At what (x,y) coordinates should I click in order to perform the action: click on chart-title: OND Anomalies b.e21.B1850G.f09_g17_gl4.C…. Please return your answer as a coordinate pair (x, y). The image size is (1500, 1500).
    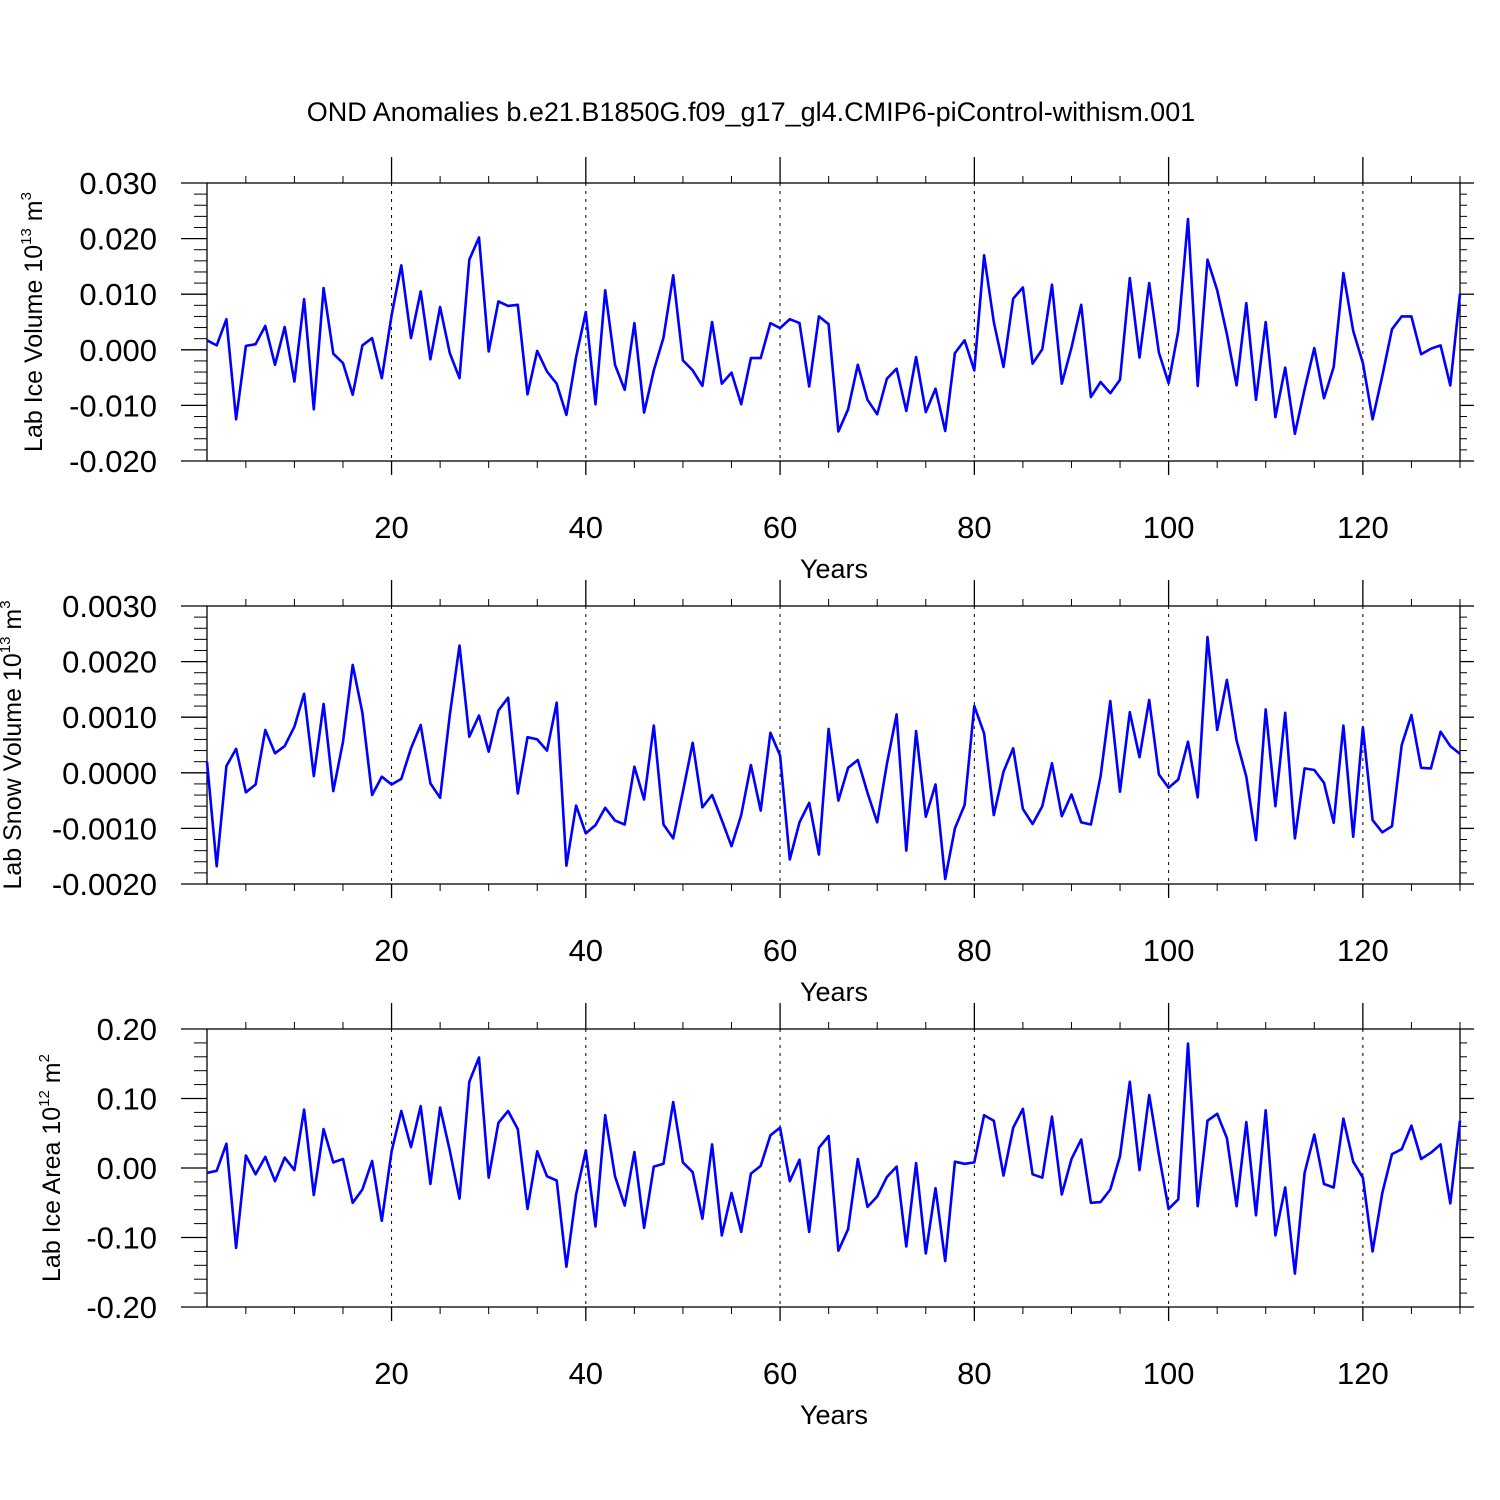
    Looking at the image, I should click on (751, 112).